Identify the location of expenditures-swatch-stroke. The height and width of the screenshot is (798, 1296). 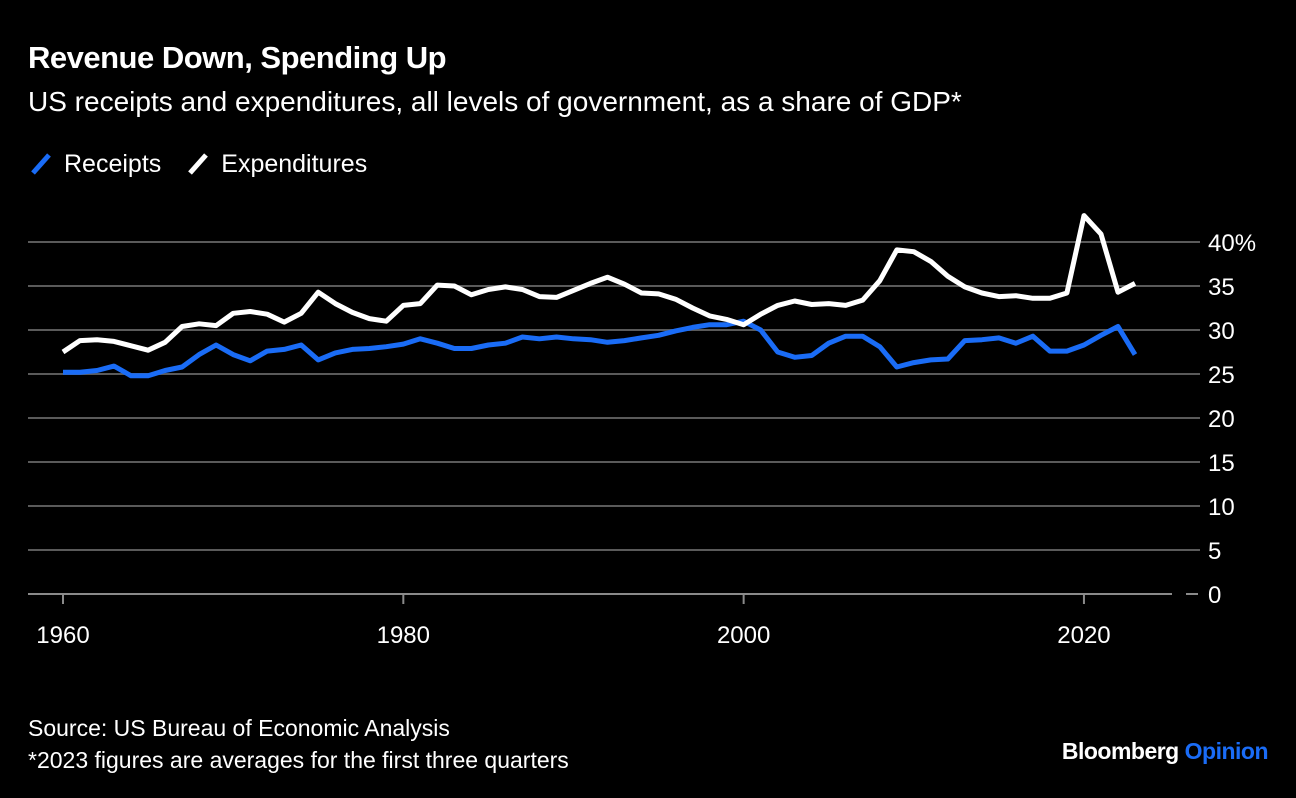
(198, 164).